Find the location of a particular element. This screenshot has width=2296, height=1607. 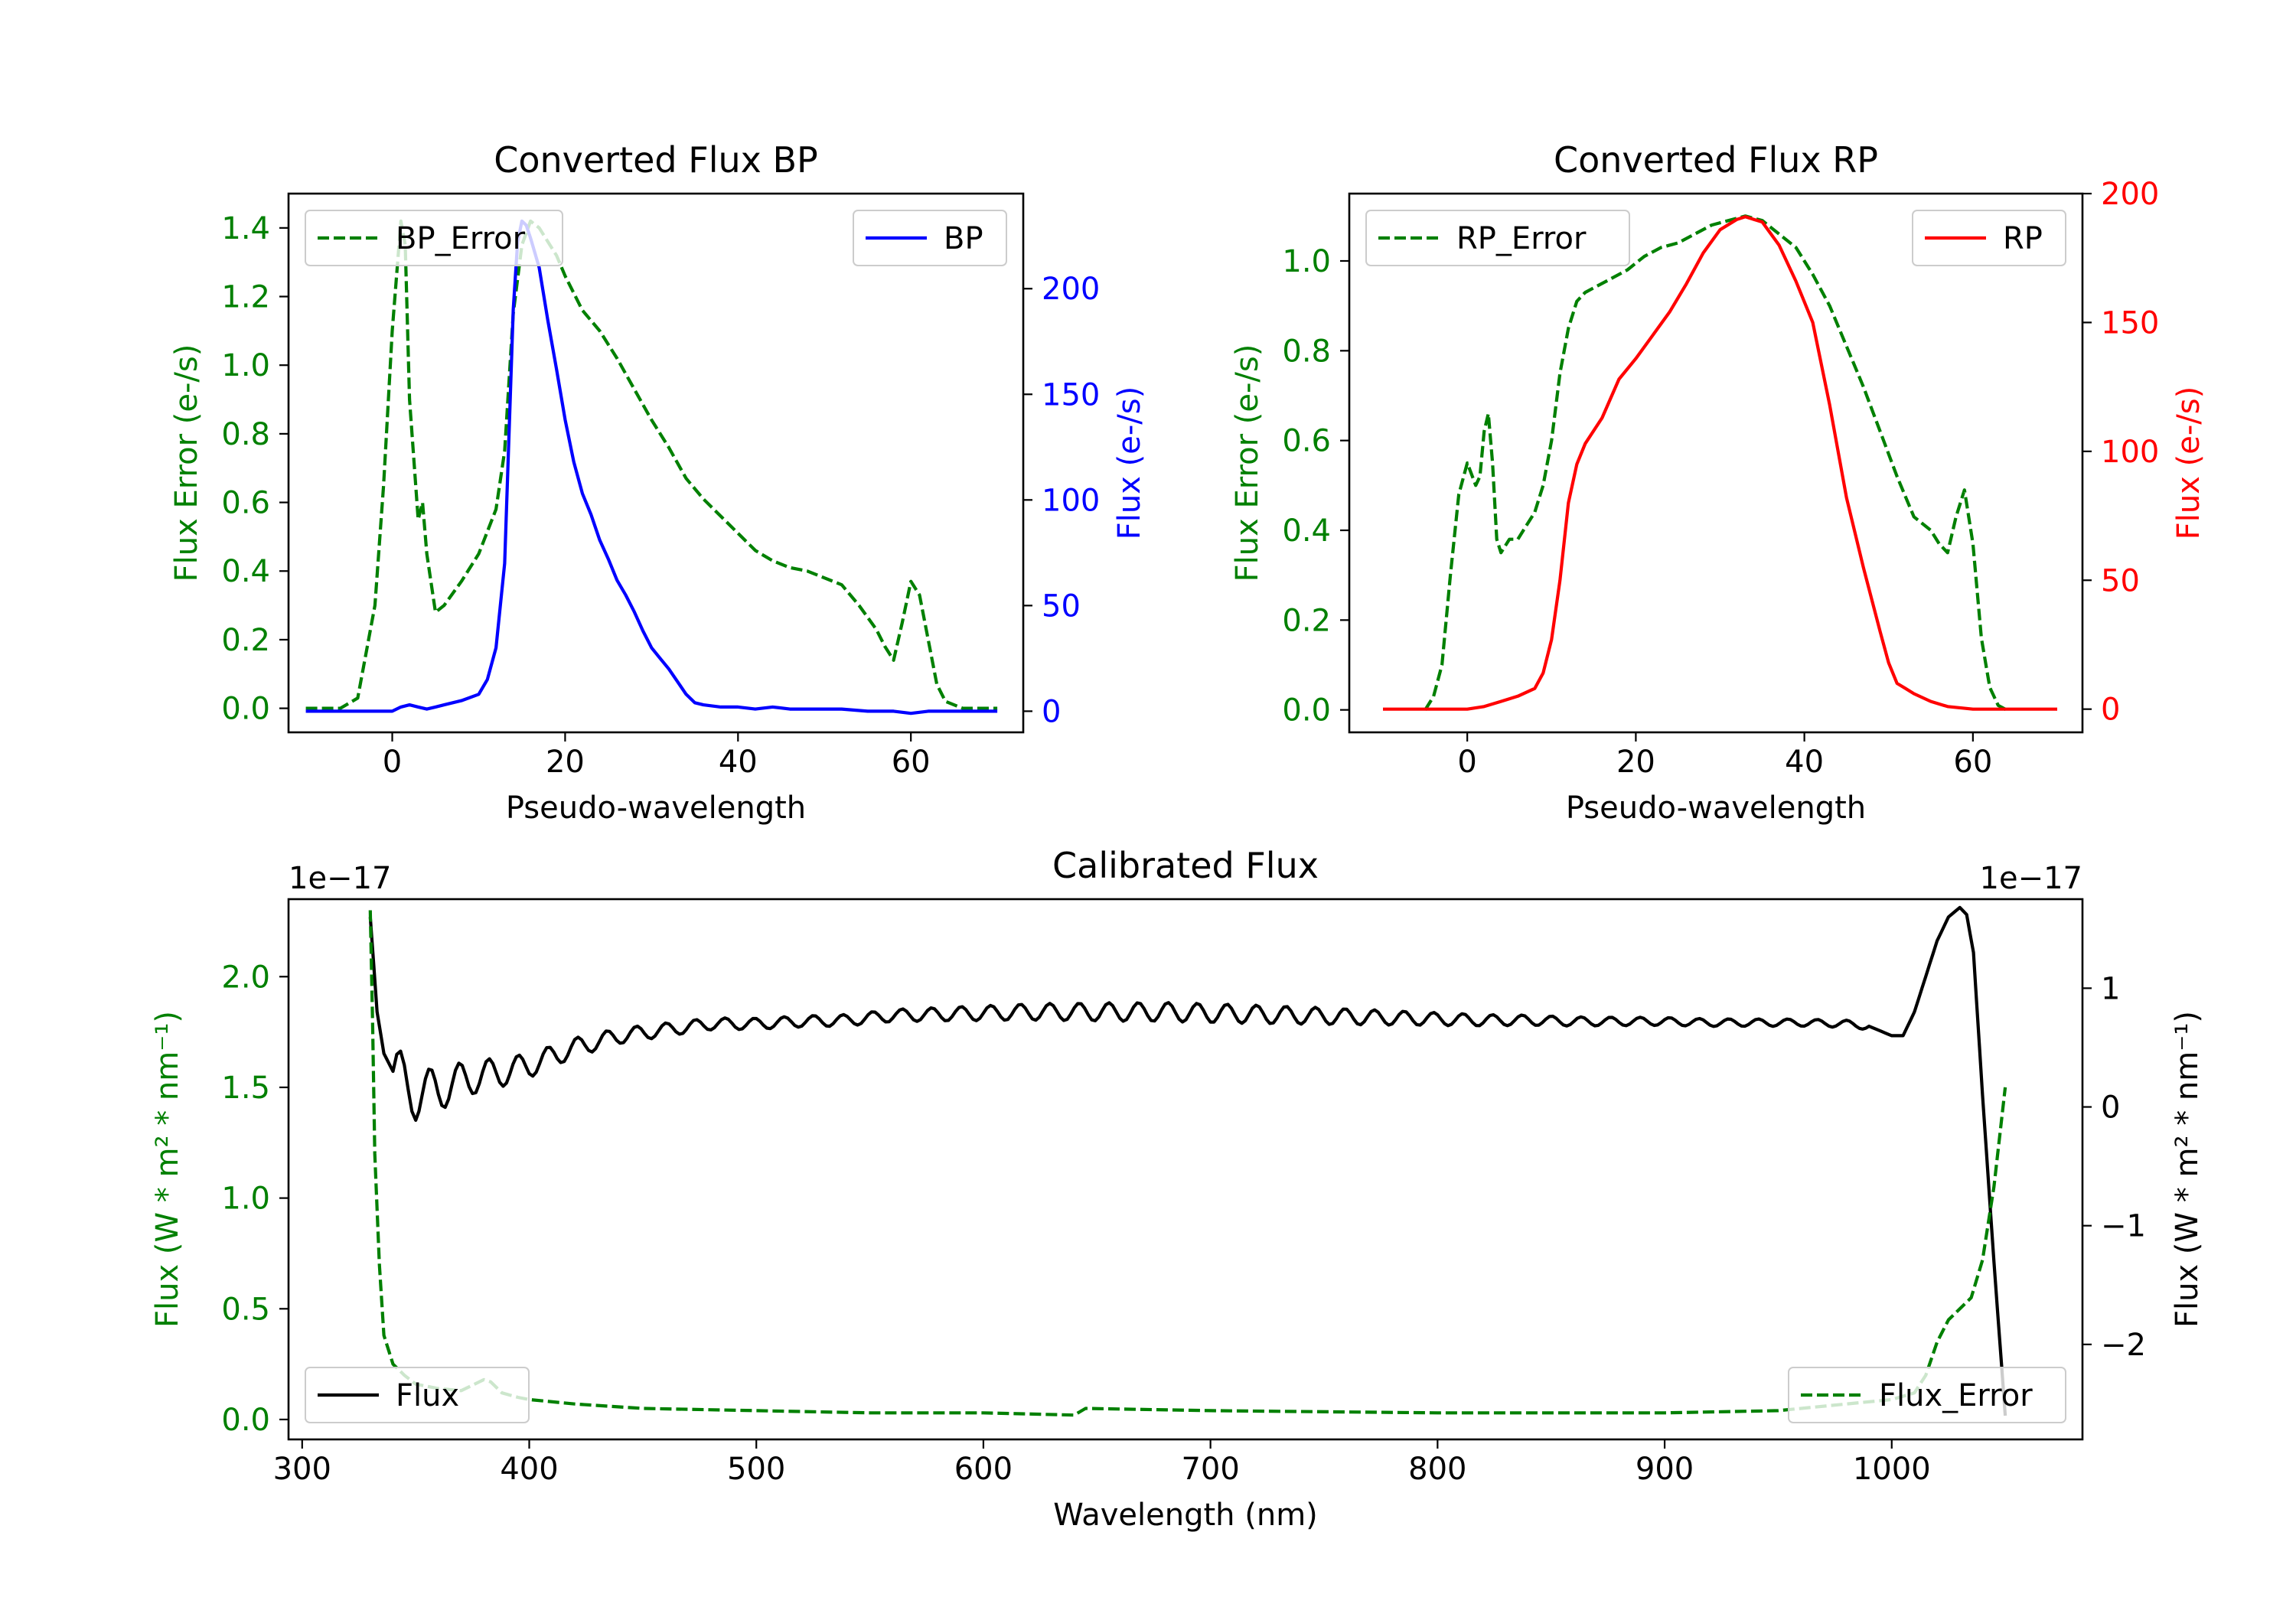

x-tick-label: 1000 is located at coordinates (1892, 1470).